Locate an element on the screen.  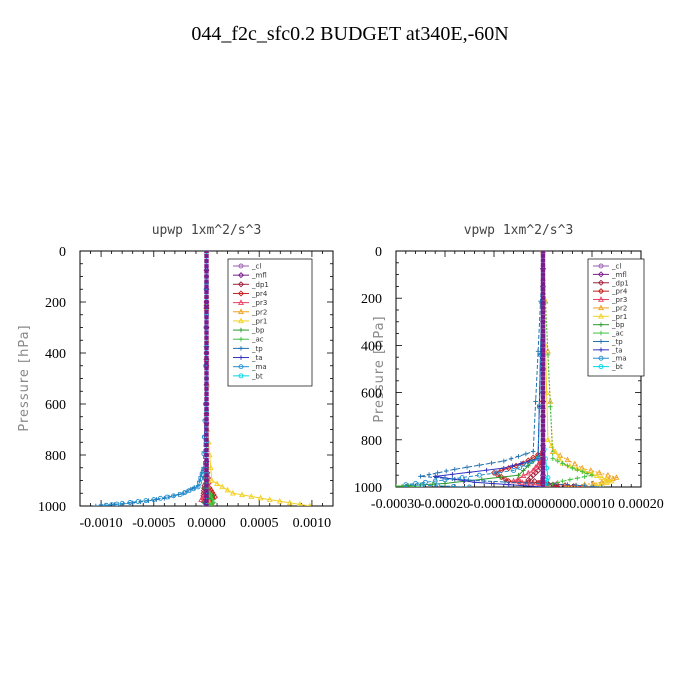
y-tick-label: 400 is located at coordinates (55, 354).